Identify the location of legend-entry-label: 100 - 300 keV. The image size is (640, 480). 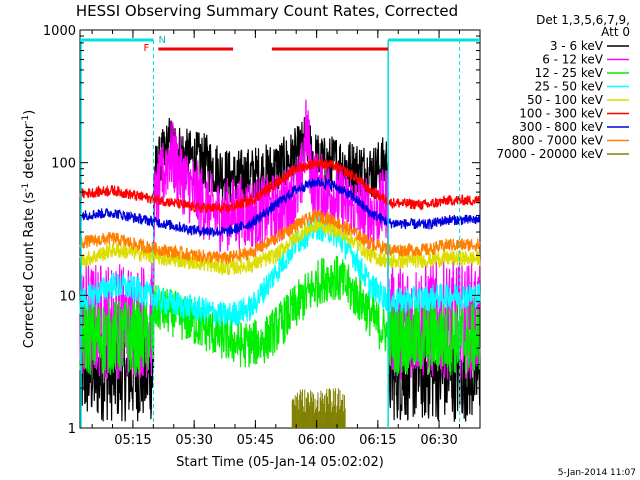
(561, 114).